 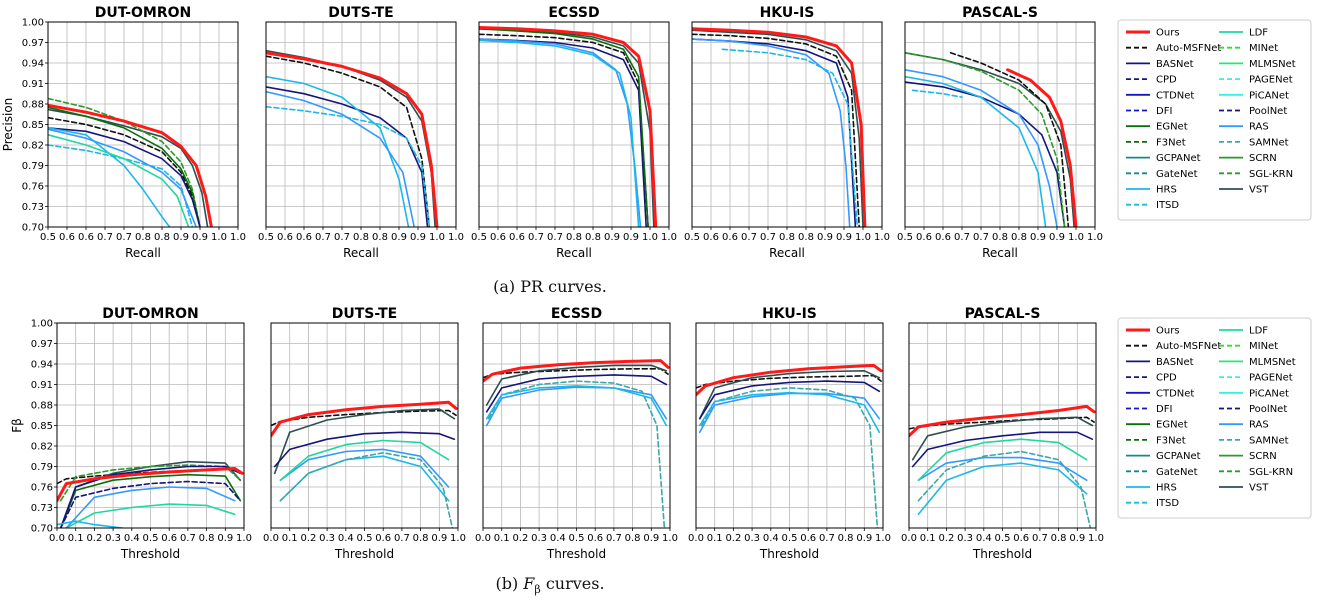 I want to click on legend-label: RAS, so click(x=1259, y=425).